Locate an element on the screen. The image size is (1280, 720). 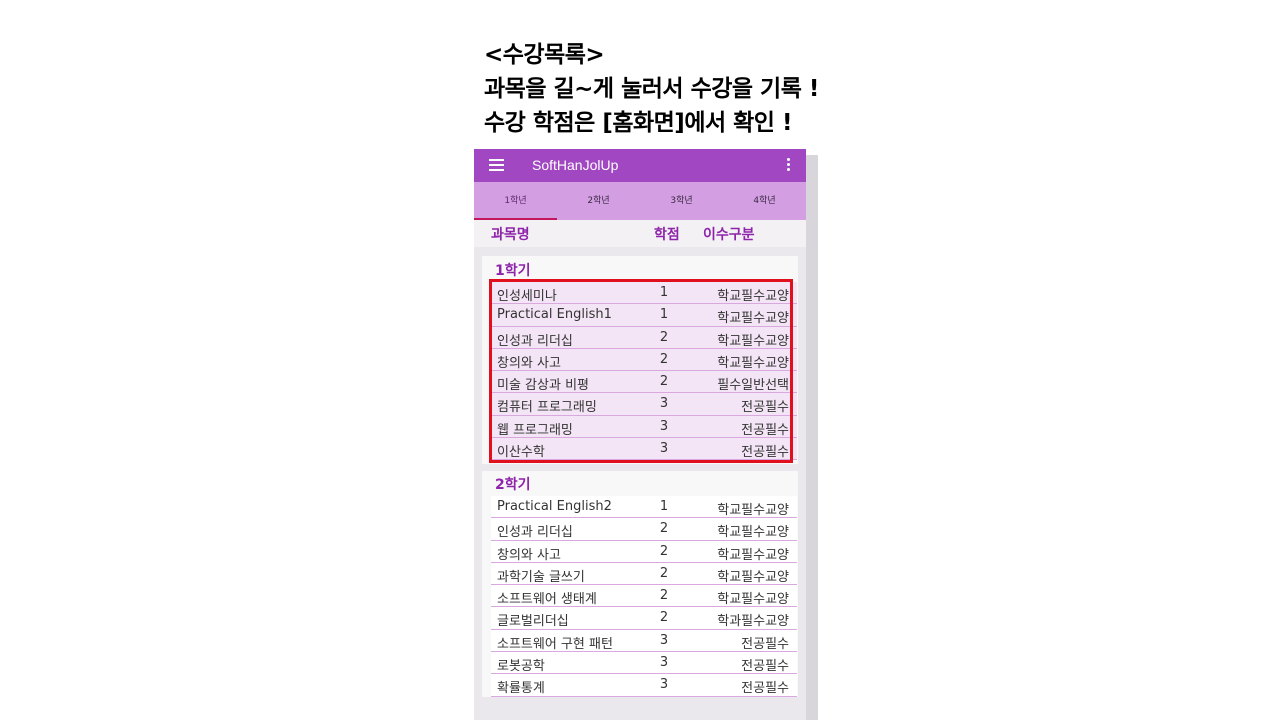
caption-line-2: 과목을 길~게 눌러서 수강을 기록 ! is located at coordinates (651, 89).